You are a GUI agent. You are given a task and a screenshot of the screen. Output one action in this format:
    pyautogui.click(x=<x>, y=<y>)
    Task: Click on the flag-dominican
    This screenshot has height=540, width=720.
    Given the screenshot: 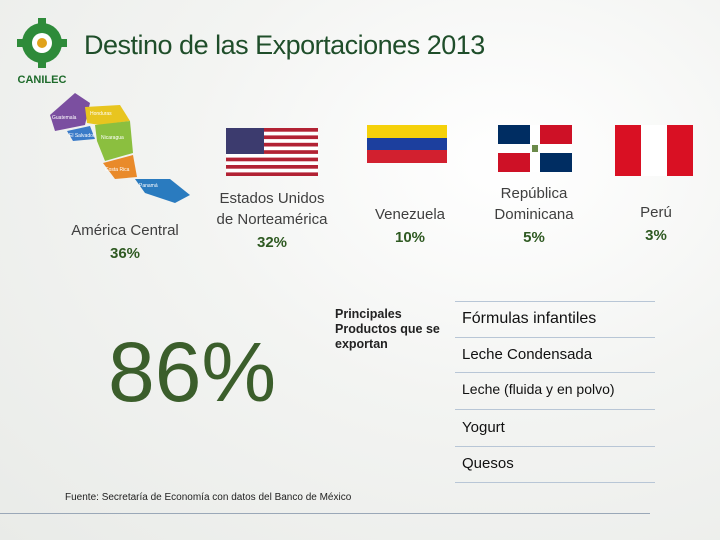 What is the action you would take?
    pyautogui.click(x=535, y=148)
    